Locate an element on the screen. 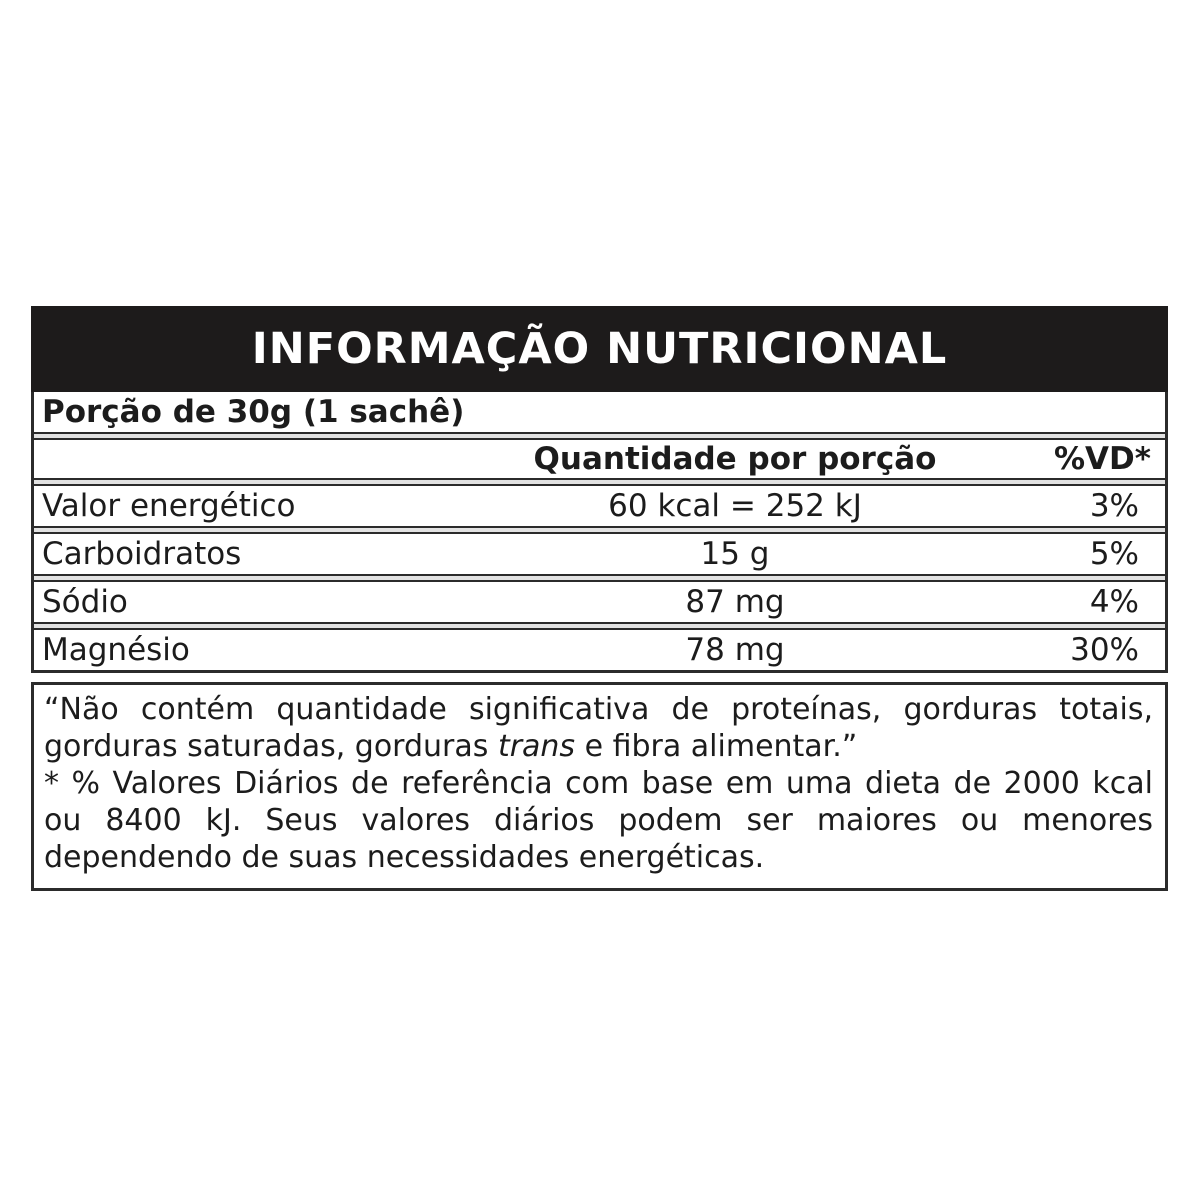 This screenshot has width=1200, height=1200. nutrient-name: Valor energético is located at coordinates (169, 506).